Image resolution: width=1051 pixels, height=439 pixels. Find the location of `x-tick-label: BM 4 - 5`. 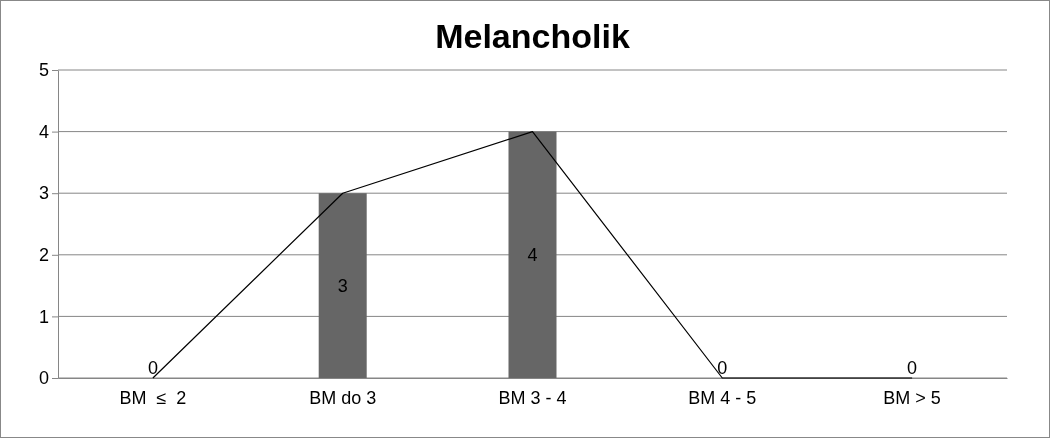

x-tick-label: BM 4 - 5 is located at coordinates (722, 398).